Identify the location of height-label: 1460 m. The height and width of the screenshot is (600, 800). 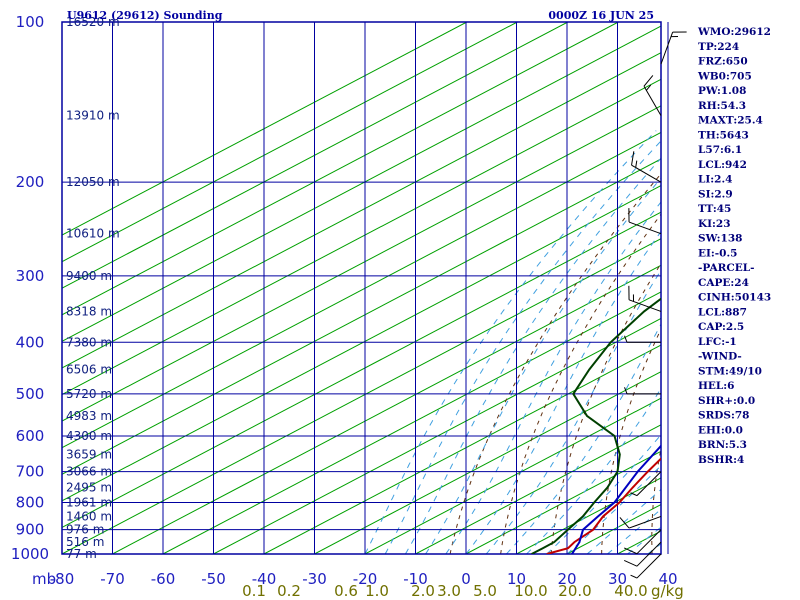
(89, 516).